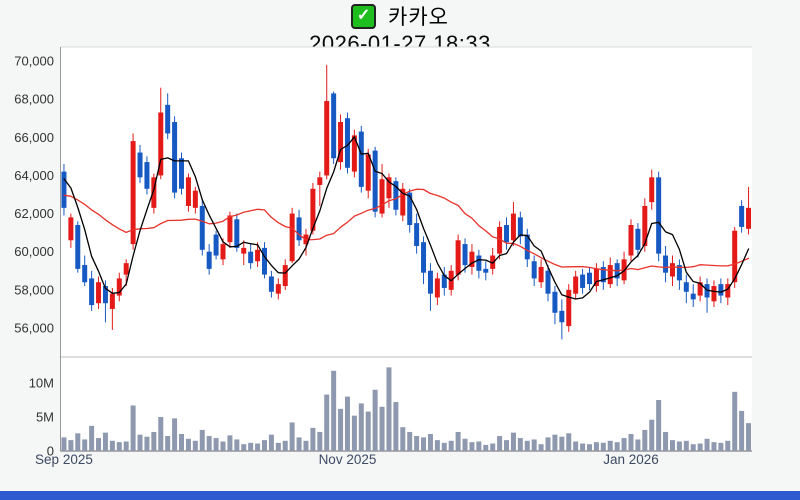 The height and width of the screenshot is (500, 800). What do you see at coordinates (34, 251) in the screenshot?
I see `price-tick-label: 60,000` at bounding box center [34, 251].